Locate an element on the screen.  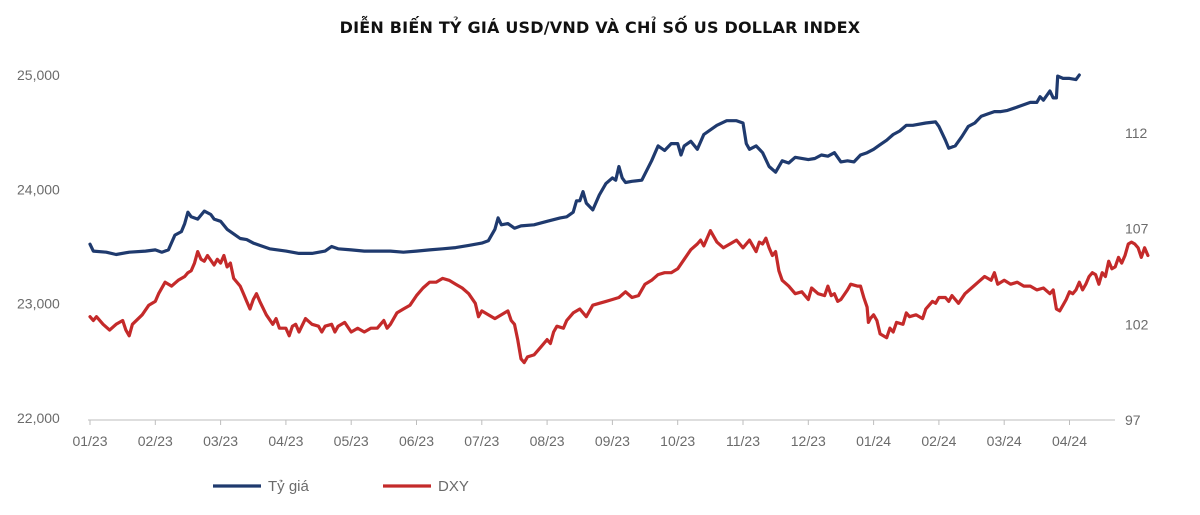
x-tick-label: 06/23 is located at coordinates (416, 441).